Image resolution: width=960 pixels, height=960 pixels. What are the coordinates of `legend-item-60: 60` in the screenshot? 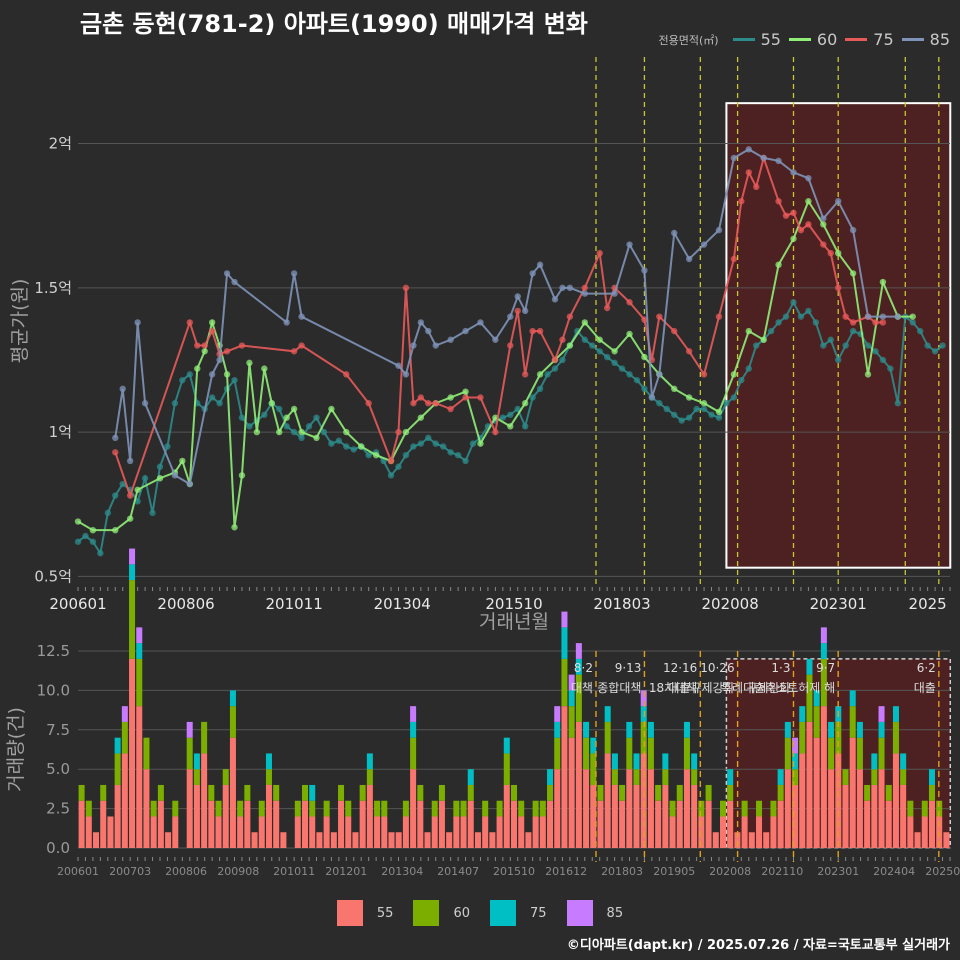 It's located at (441, 913).